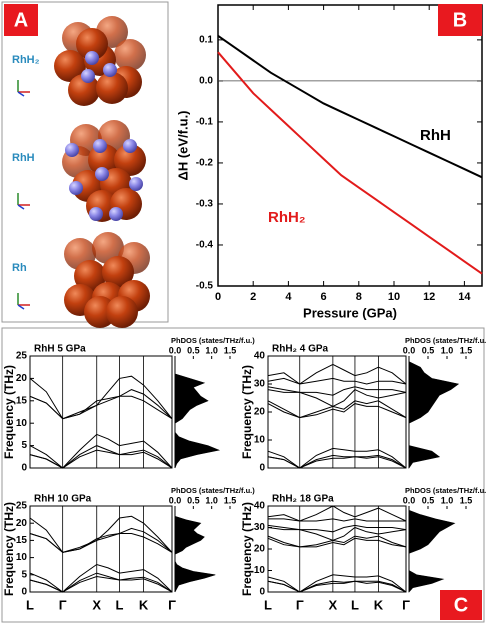 The width and height of the screenshot is (486, 624). Describe the element at coordinates (260, 440) in the screenshot. I see `y-tick-label: 10` at that location.